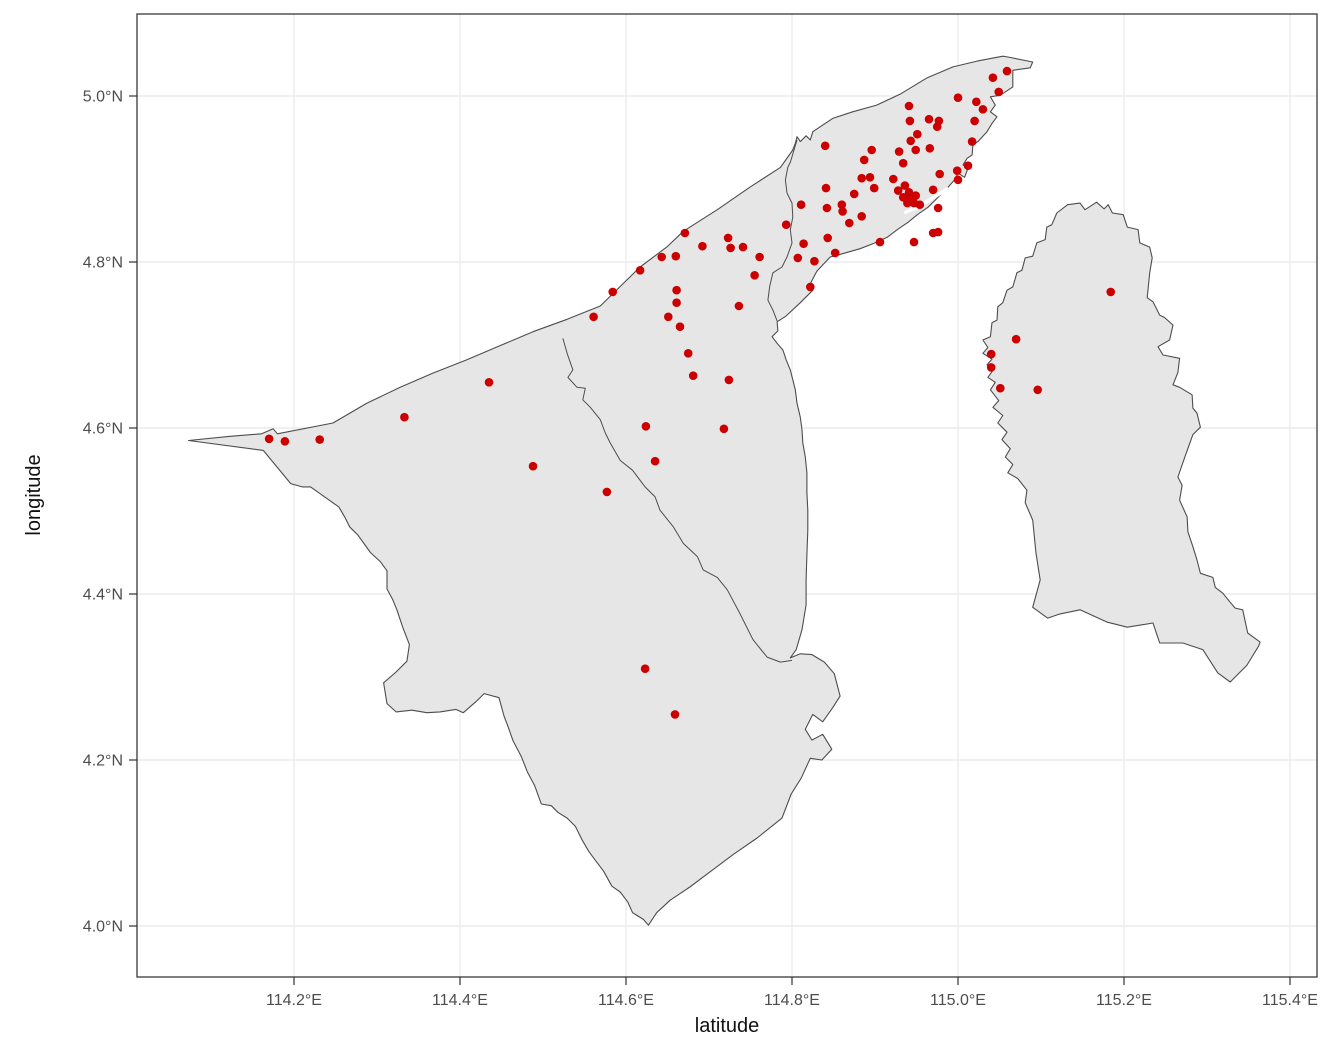  What do you see at coordinates (103, 263) in the screenshot?
I see `y-tick-label: 4.8°N` at bounding box center [103, 263].